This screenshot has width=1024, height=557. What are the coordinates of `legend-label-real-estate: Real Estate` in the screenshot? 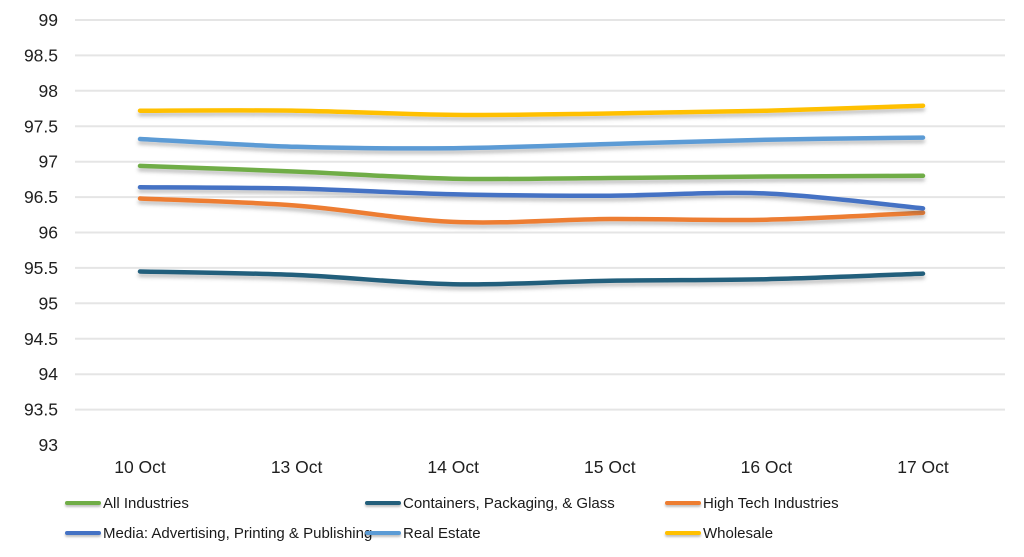 It's located at (442, 533).